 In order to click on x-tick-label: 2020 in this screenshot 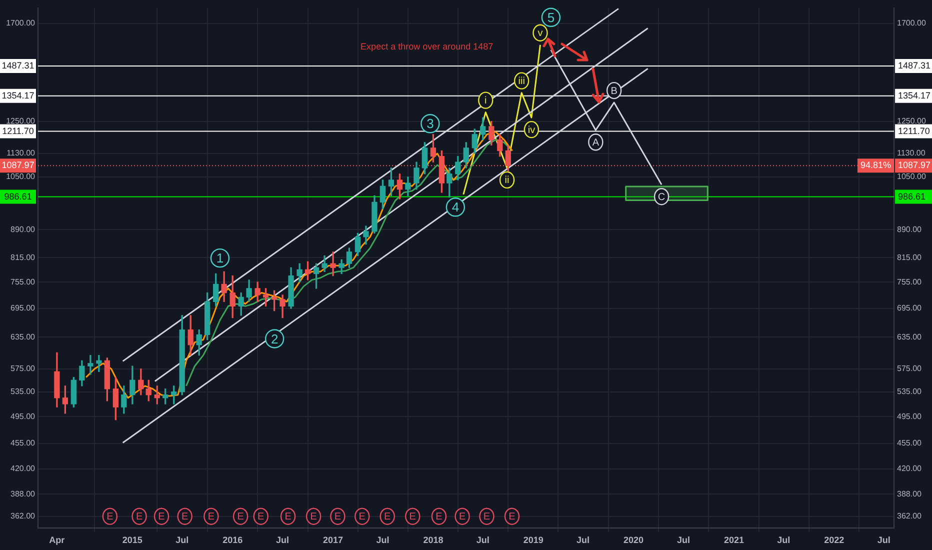, I will do `click(634, 539)`.